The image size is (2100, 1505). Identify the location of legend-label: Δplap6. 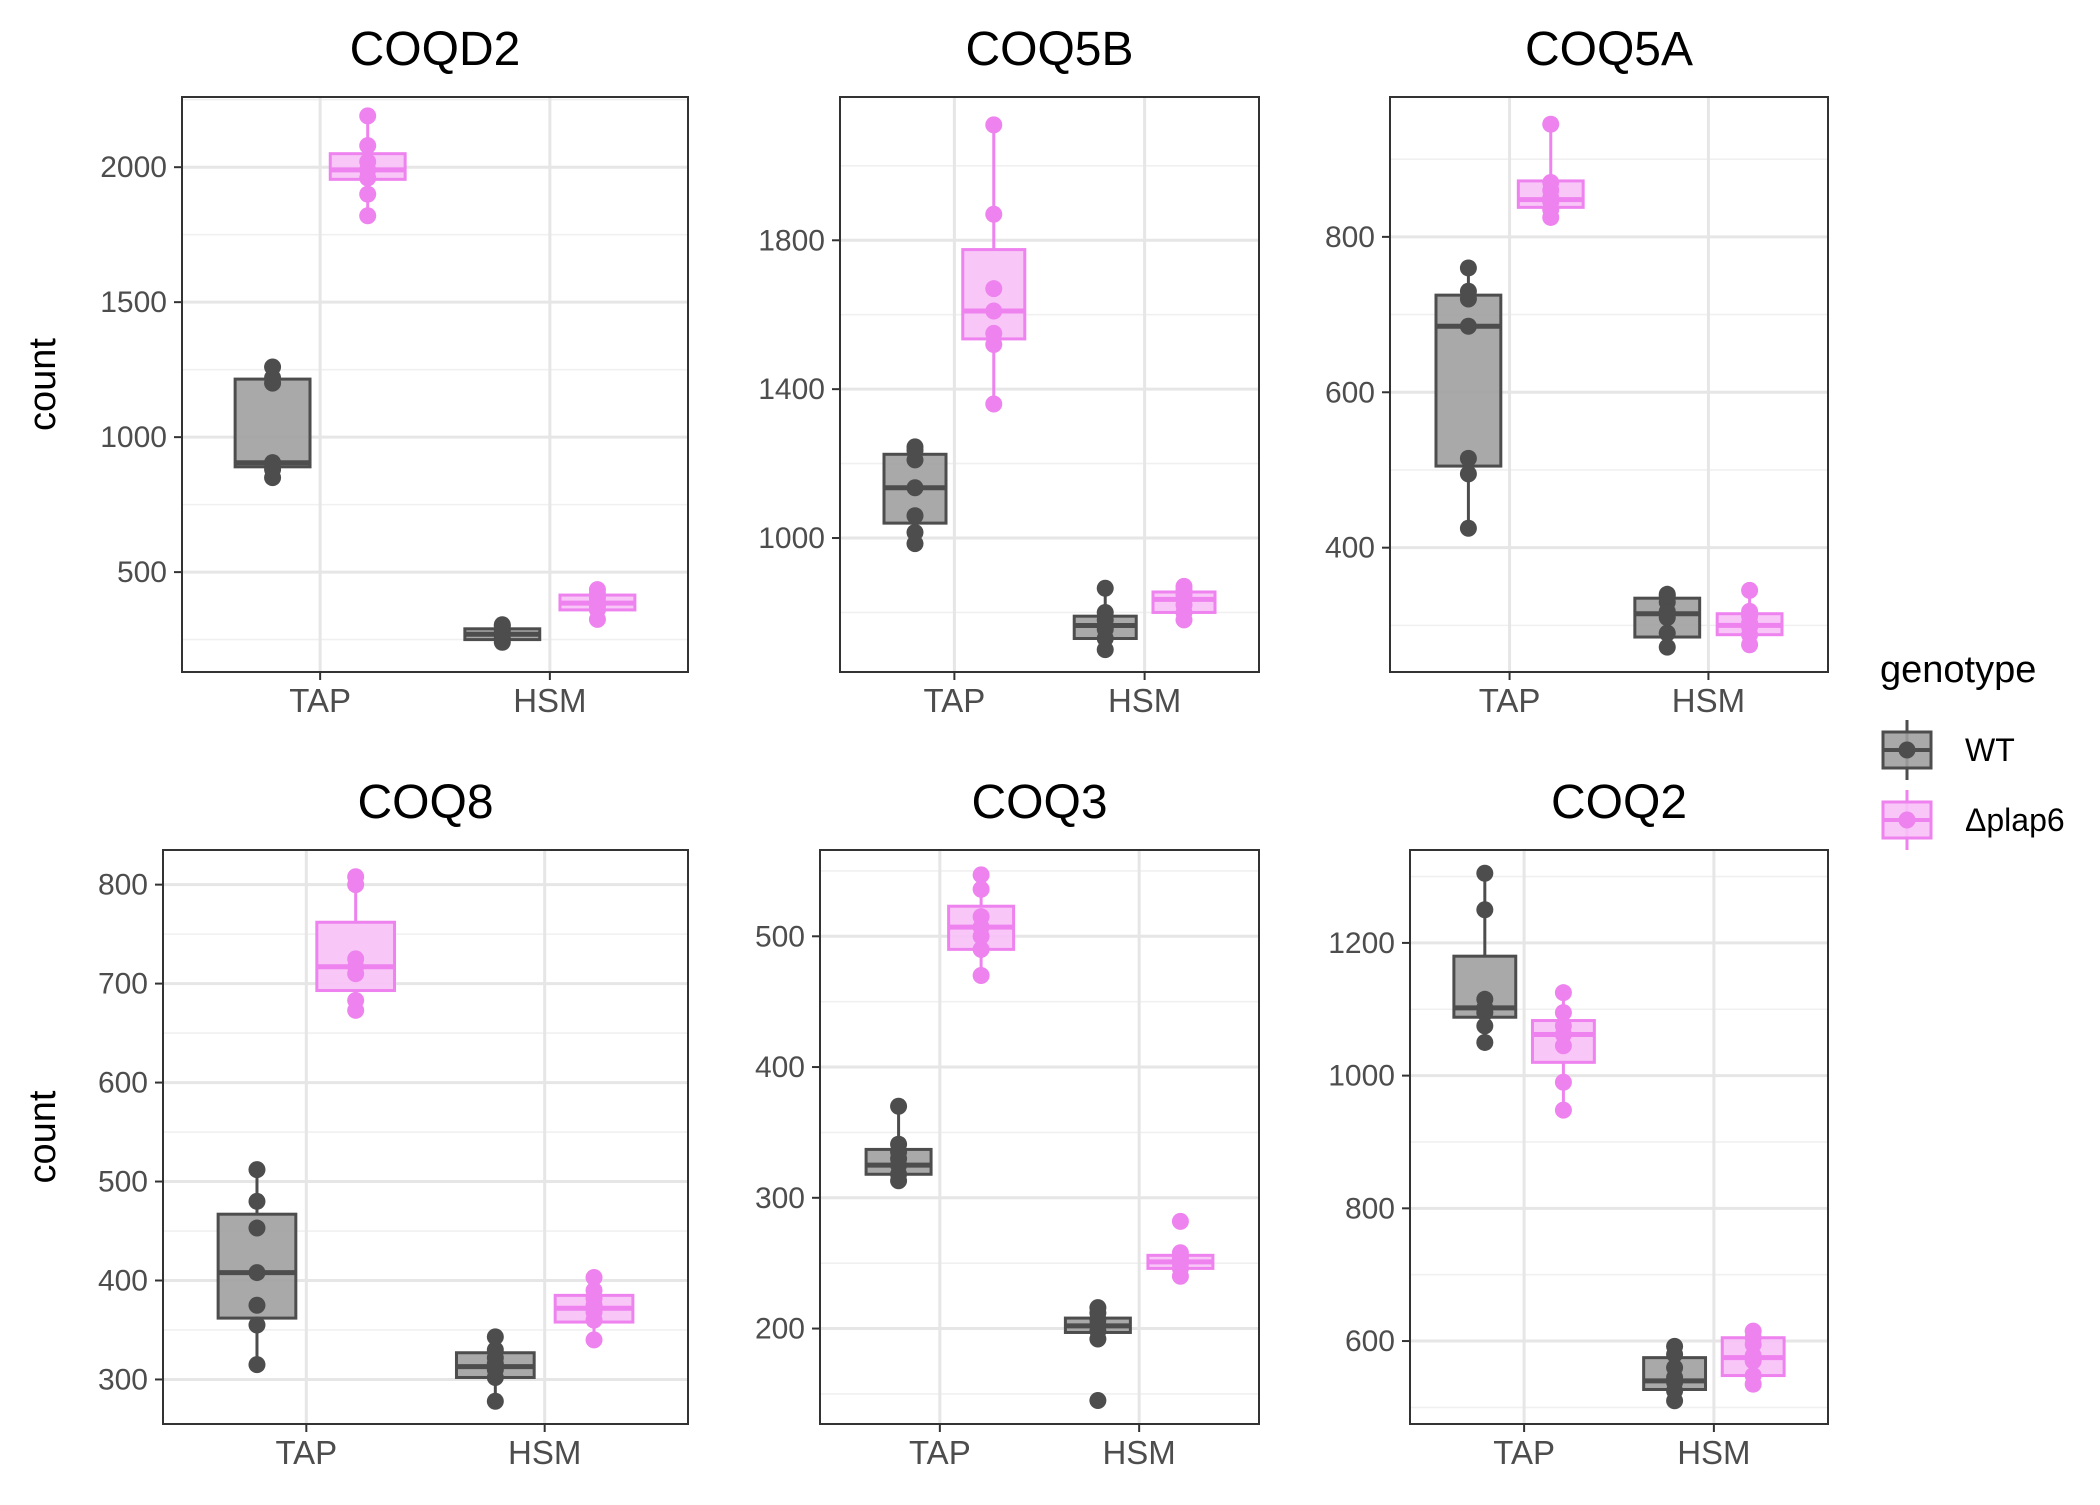
(2015, 820).